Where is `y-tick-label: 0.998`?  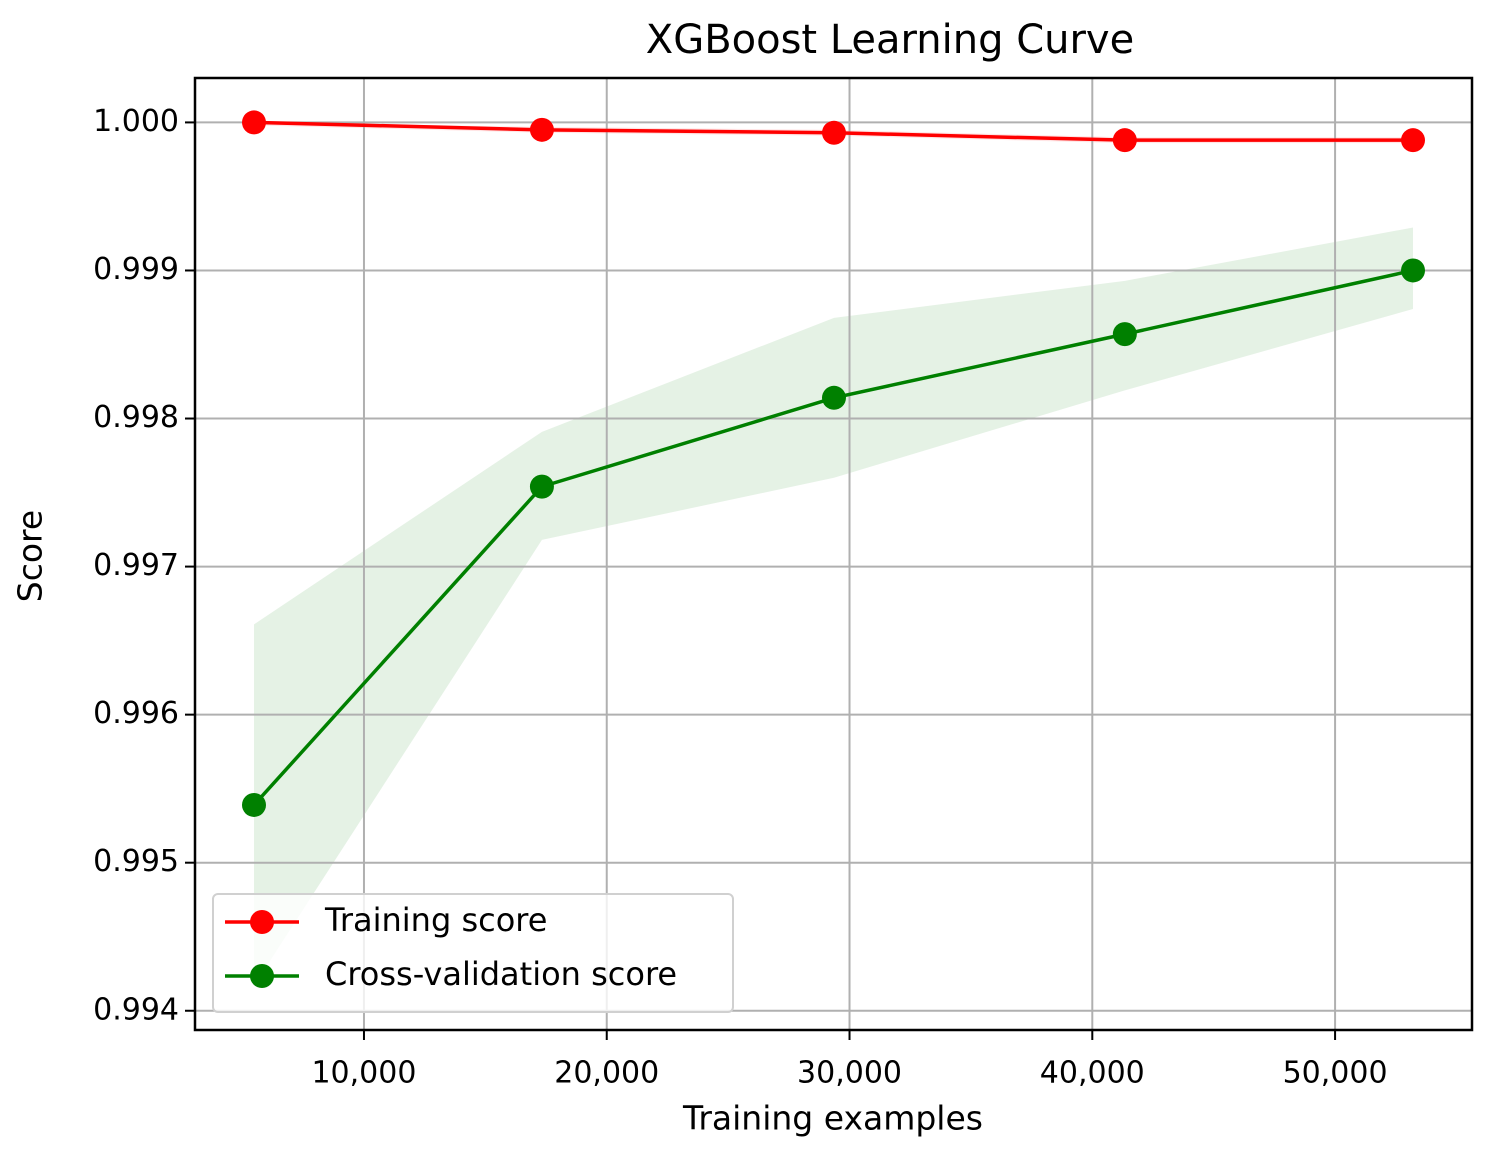 y-tick-label: 0.998 is located at coordinates (136, 417).